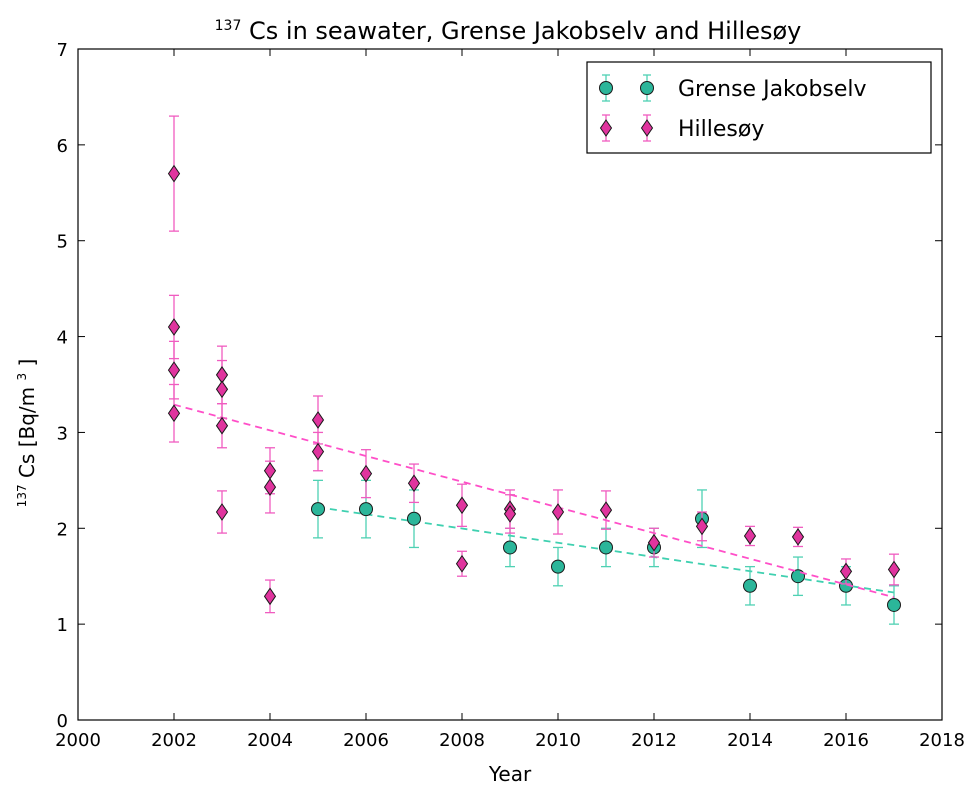  Describe the element at coordinates (62, 529) in the screenshot. I see `y-tick-label: 2` at that location.